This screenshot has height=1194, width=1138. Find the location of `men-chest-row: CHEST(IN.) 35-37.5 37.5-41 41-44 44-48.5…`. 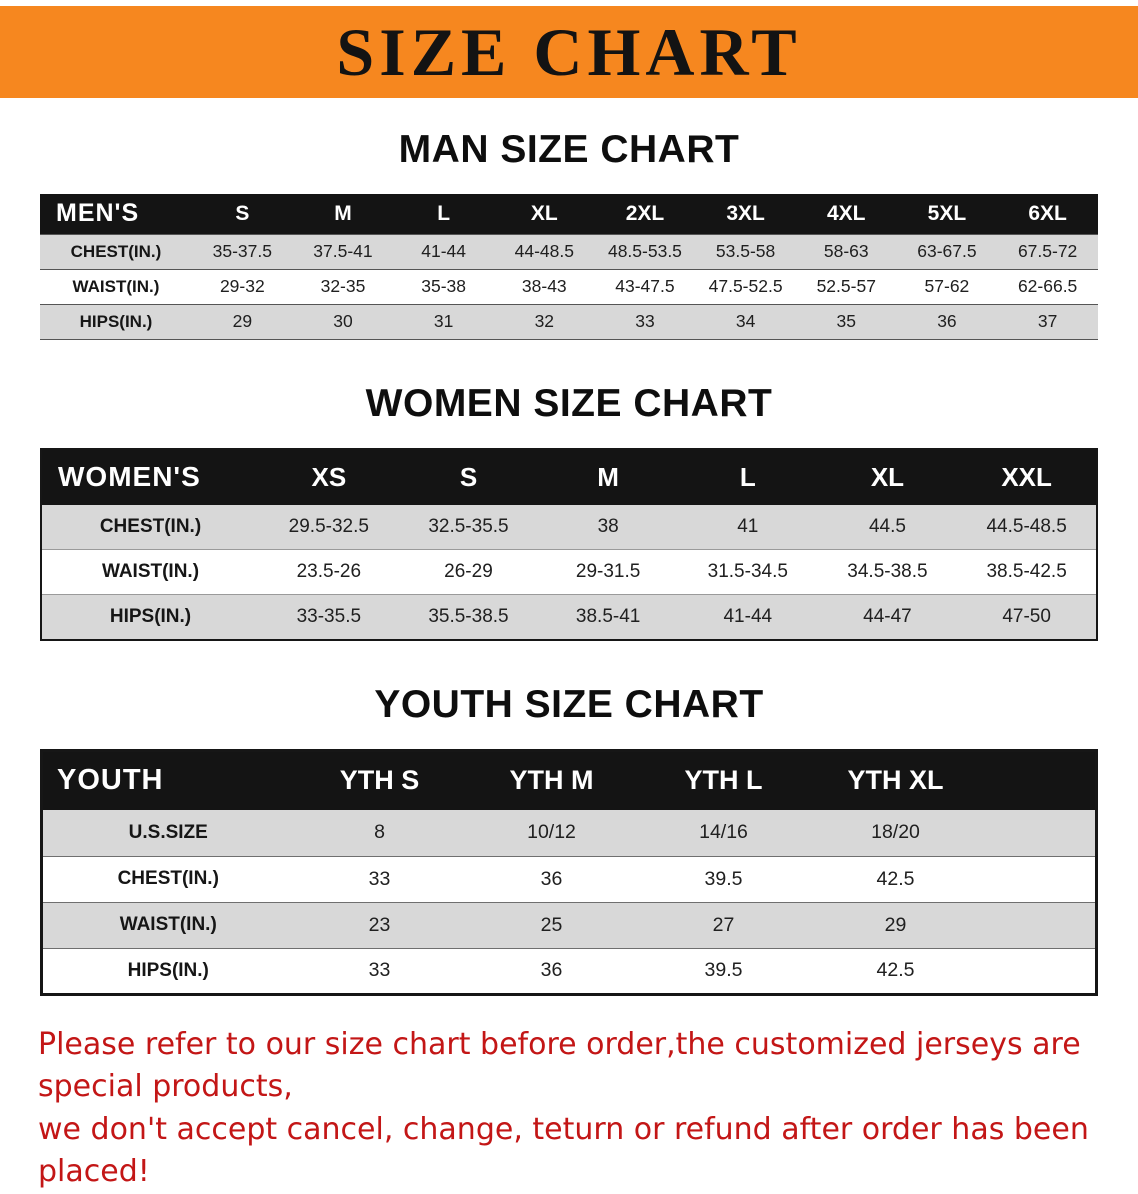

men-chest-row: CHEST(IN.) 35-37.5 37.5-41 41-44 44-48.5… is located at coordinates (569, 251).